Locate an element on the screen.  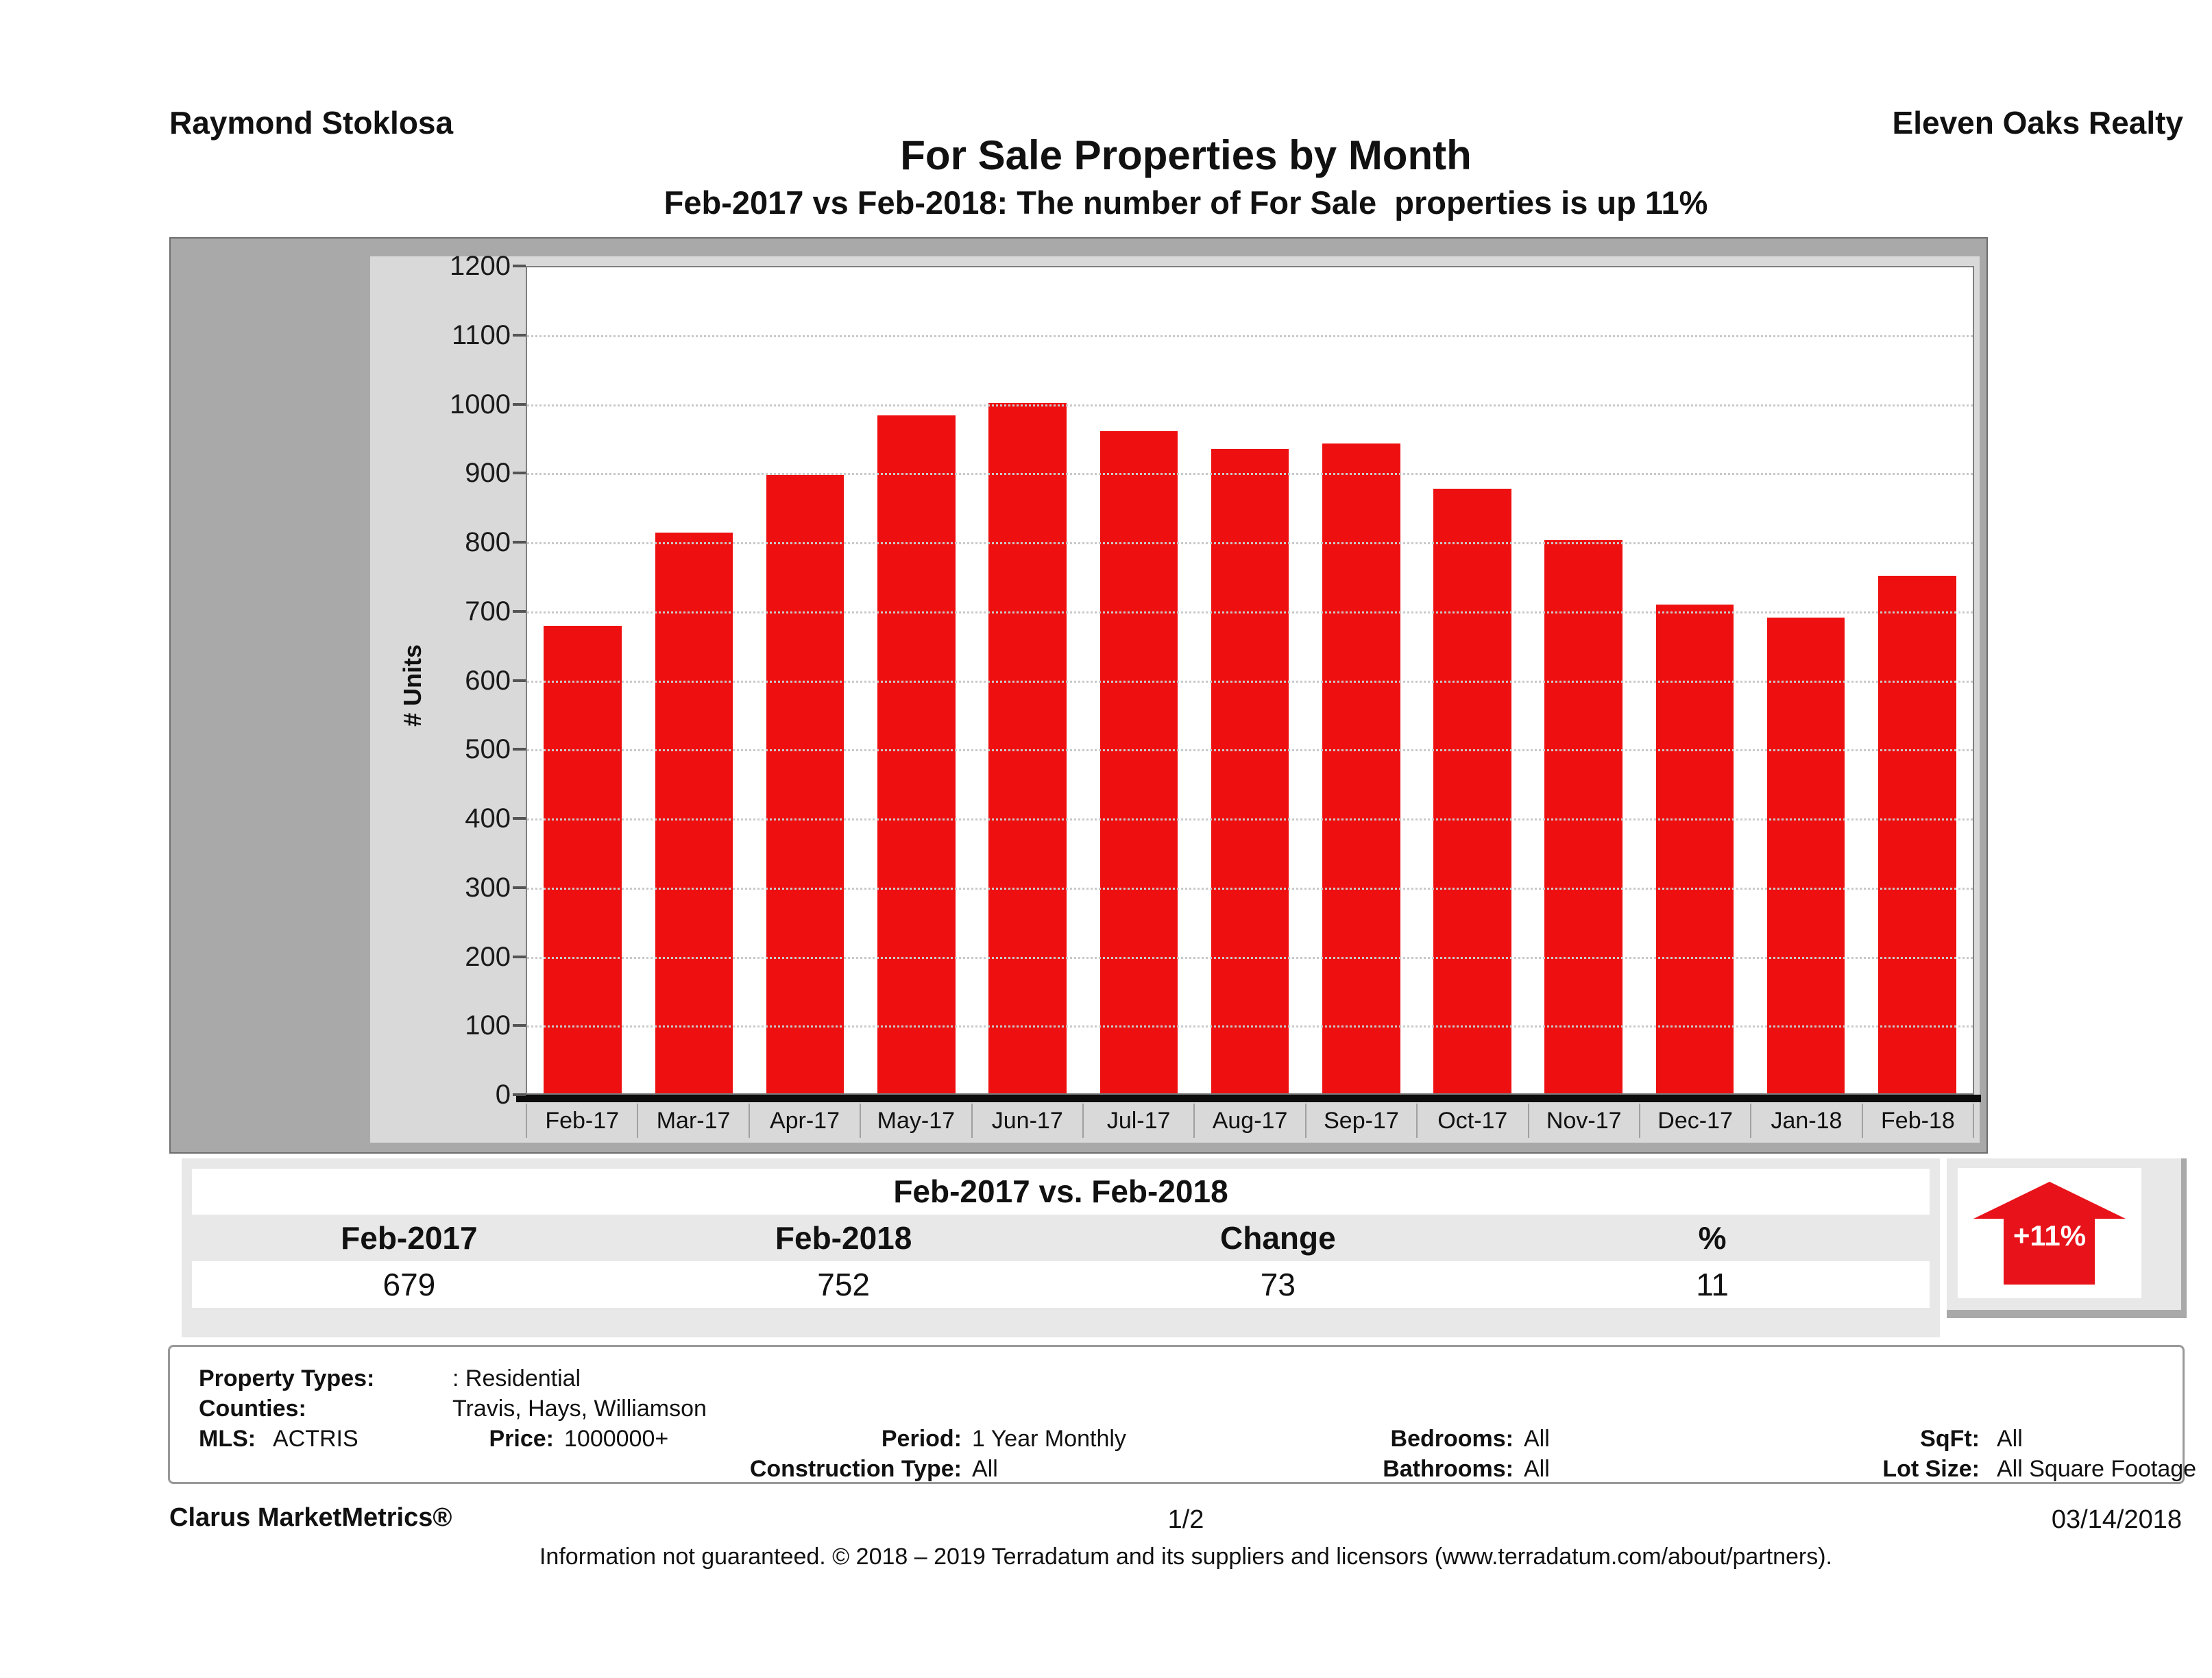
y-tick-label: 200 is located at coordinates (488, 956).